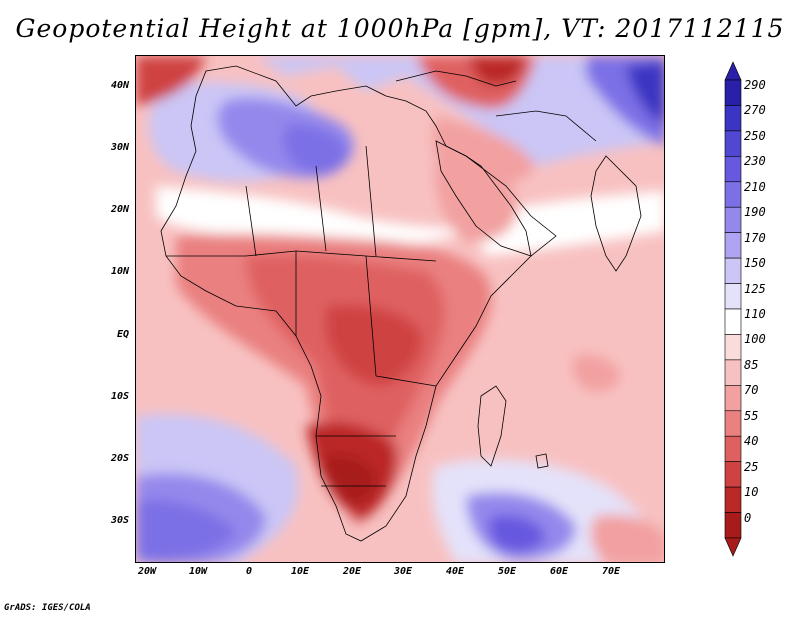 This screenshot has height=618, width=800. I want to click on lon-label-20w: 20W, so click(147, 571).